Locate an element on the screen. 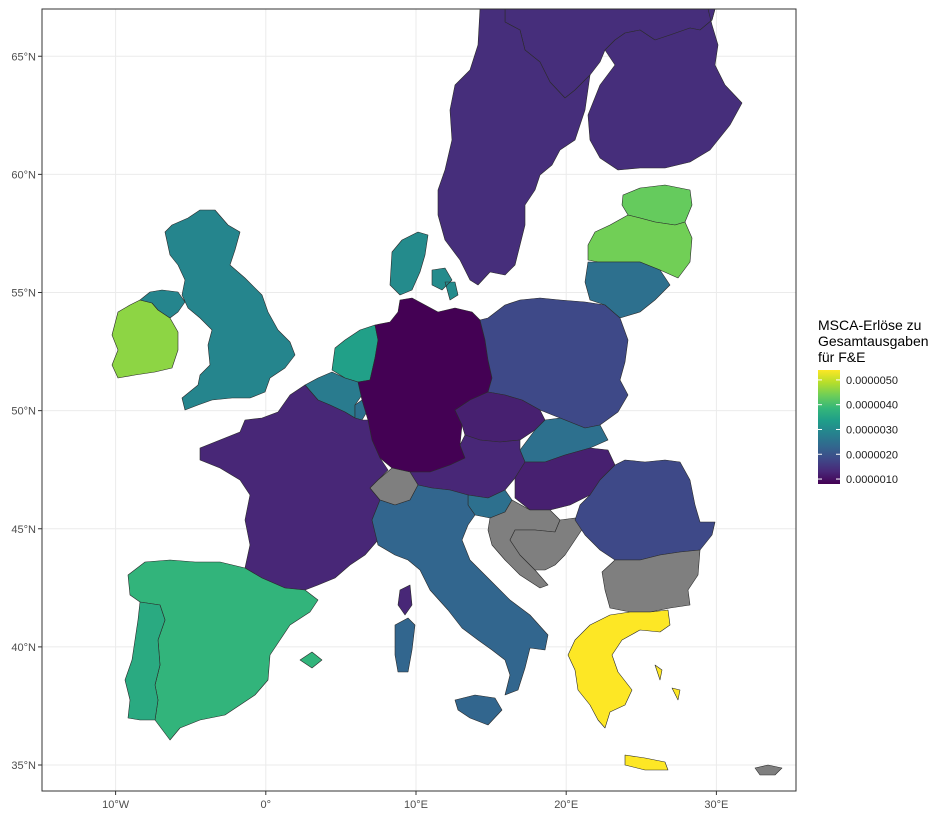 The height and width of the screenshot is (820, 950). legend-tick-label: 0.0000030 is located at coordinates (872, 430).